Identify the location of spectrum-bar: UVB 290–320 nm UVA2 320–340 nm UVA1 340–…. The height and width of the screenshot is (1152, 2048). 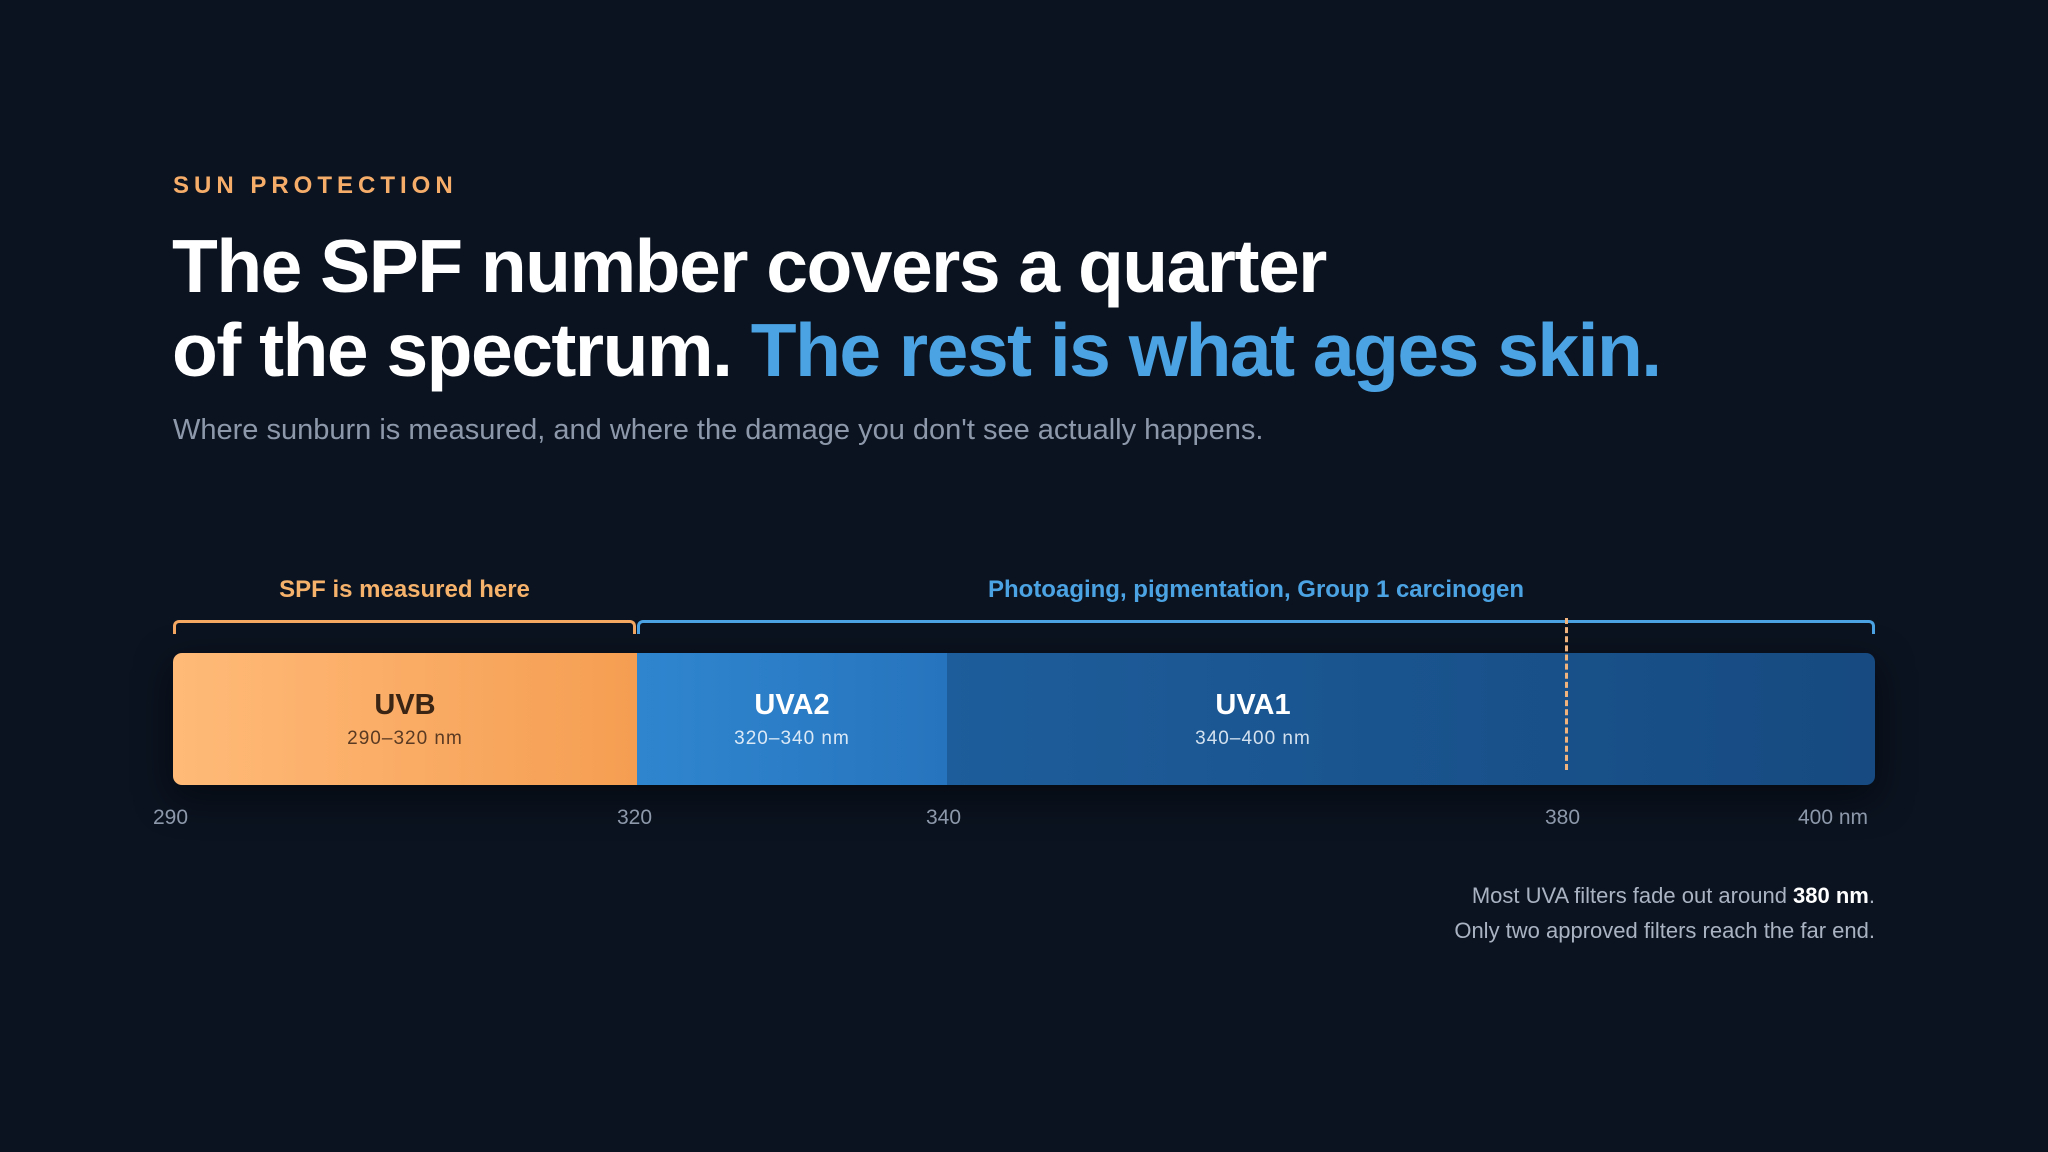
(1024, 719).